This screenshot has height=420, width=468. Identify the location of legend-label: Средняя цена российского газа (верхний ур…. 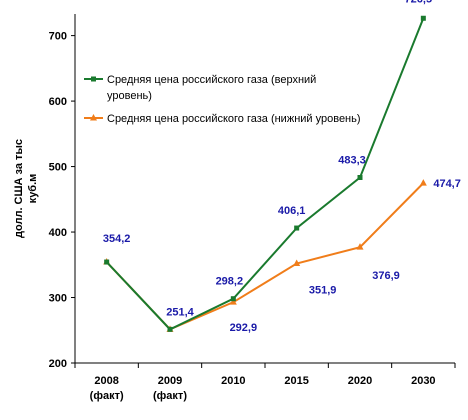
(211, 88).